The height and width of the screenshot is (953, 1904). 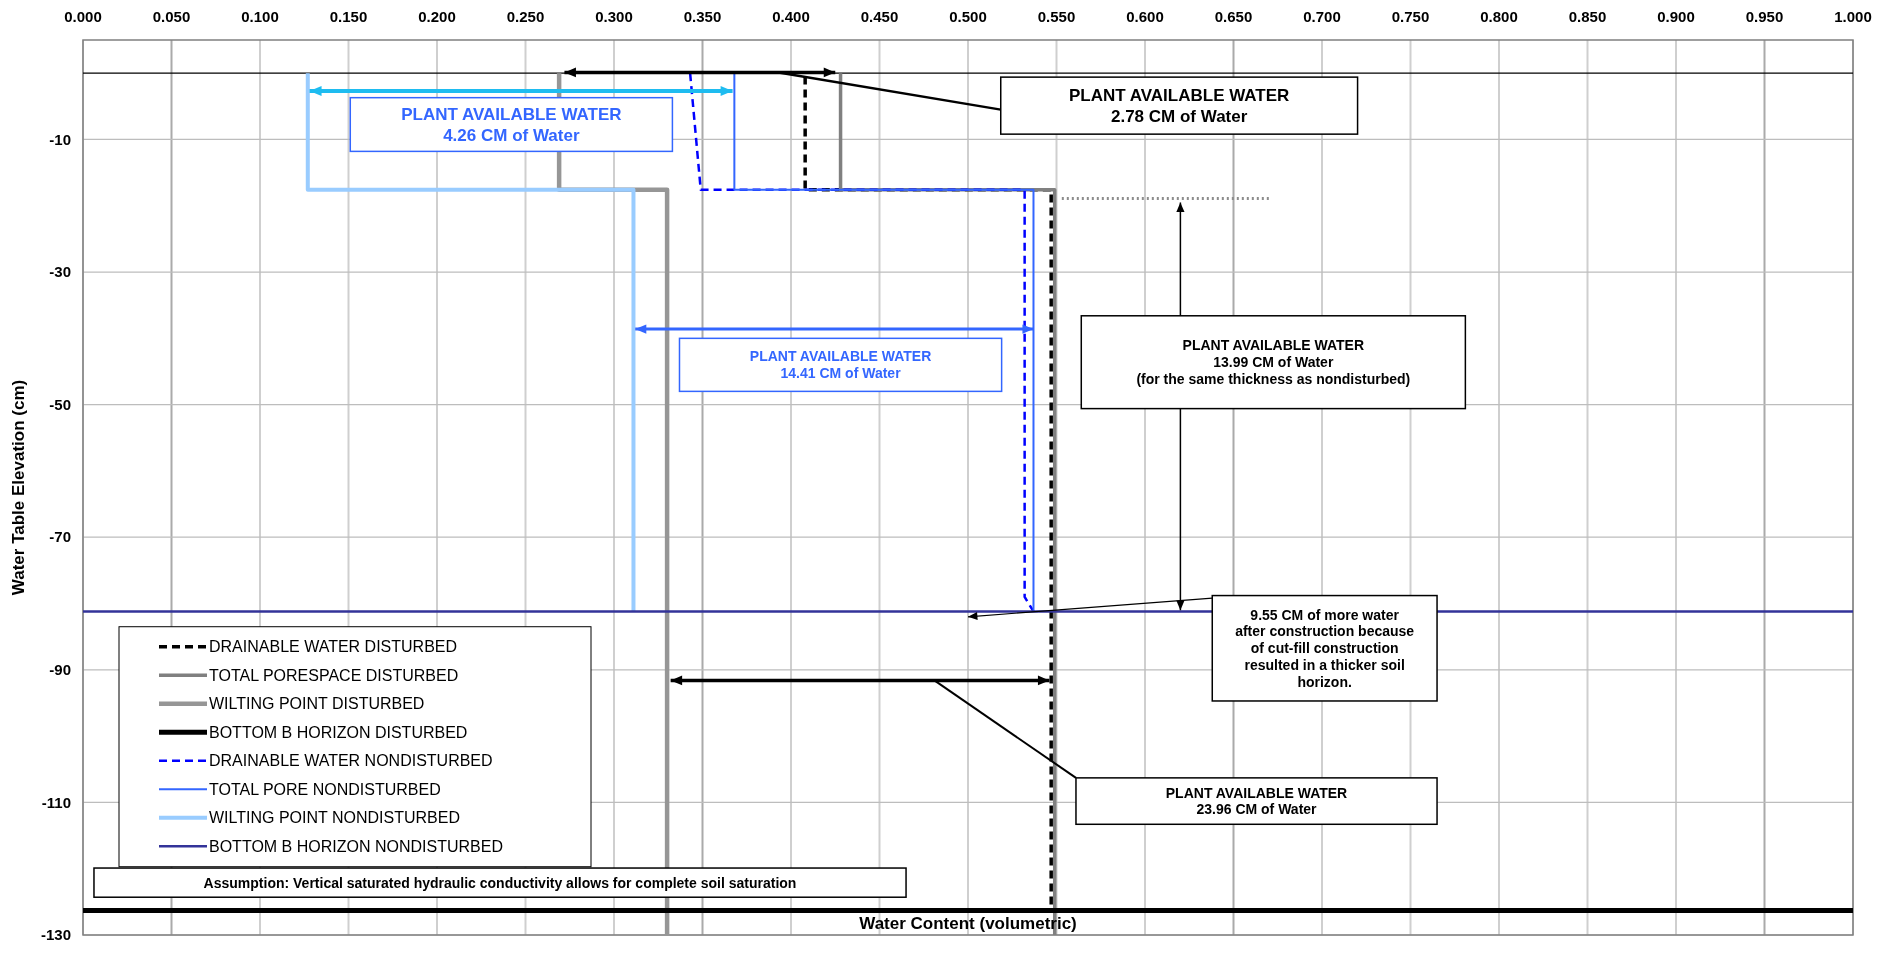 What do you see at coordinates (356, 846) in the screenshot?
I see `legend-label: BOTTOM B HORIZON NONDISTURBED` at bounding box center [356, 846].